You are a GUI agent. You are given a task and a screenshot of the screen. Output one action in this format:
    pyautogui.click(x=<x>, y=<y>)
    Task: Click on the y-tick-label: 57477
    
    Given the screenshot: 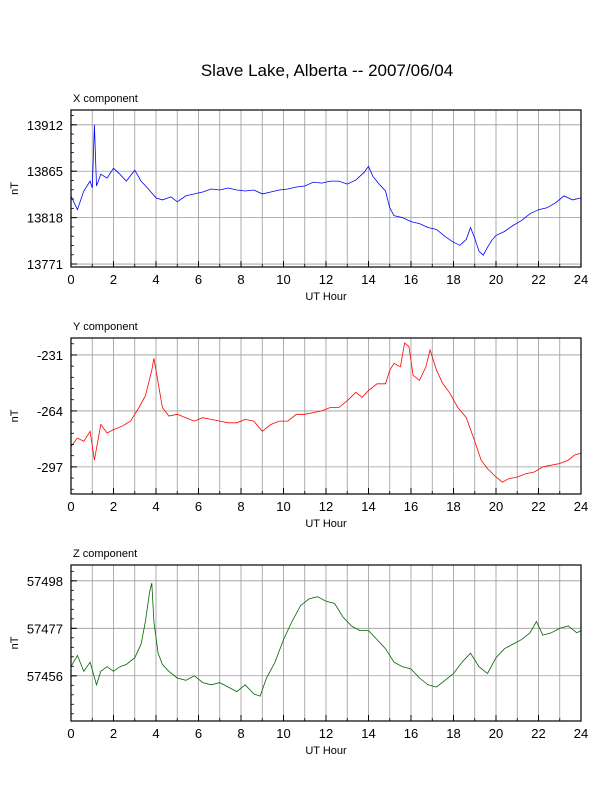 What is the action you would take?
    pyautogui.click(x=45, y=628)
    